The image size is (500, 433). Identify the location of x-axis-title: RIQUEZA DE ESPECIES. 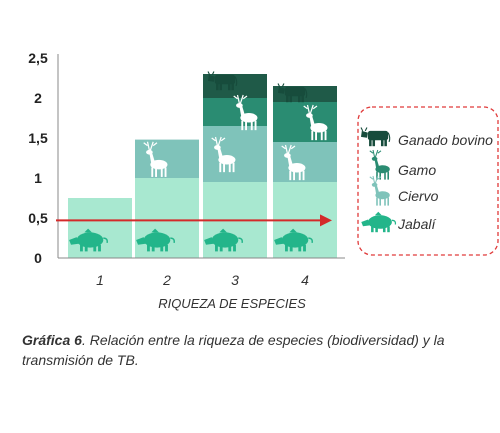
(232, 303).